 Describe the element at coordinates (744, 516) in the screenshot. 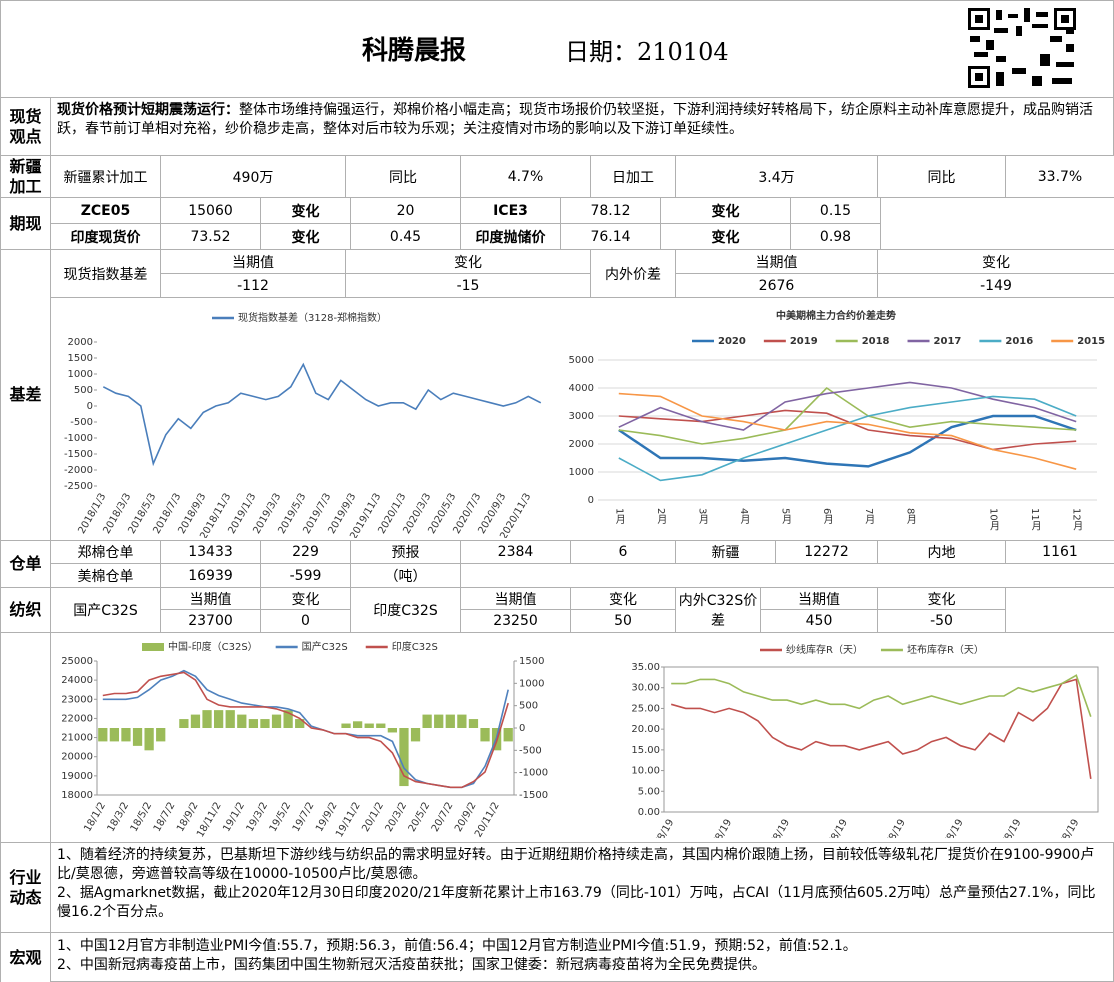

I see `x-tick-label: 4月` at that location.